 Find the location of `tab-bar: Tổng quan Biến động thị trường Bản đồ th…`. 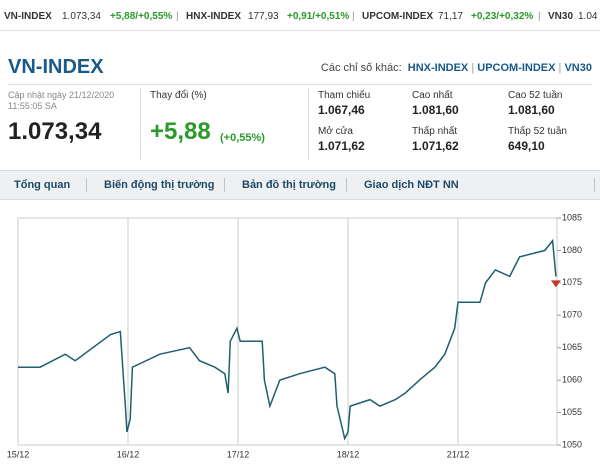

tab-bar: Tổng quan Biến động thị trường Bản đồ th… is located at coordinates (300, 185).